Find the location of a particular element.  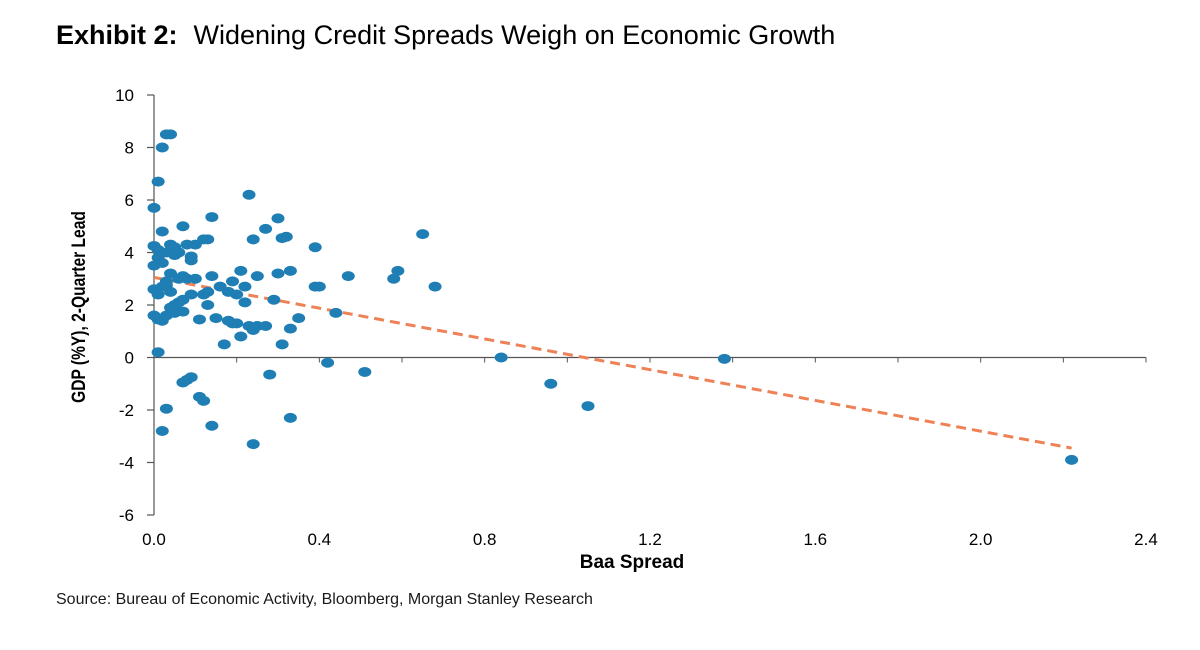

y-tick-label: 4 is located at coordinates (129, 253).